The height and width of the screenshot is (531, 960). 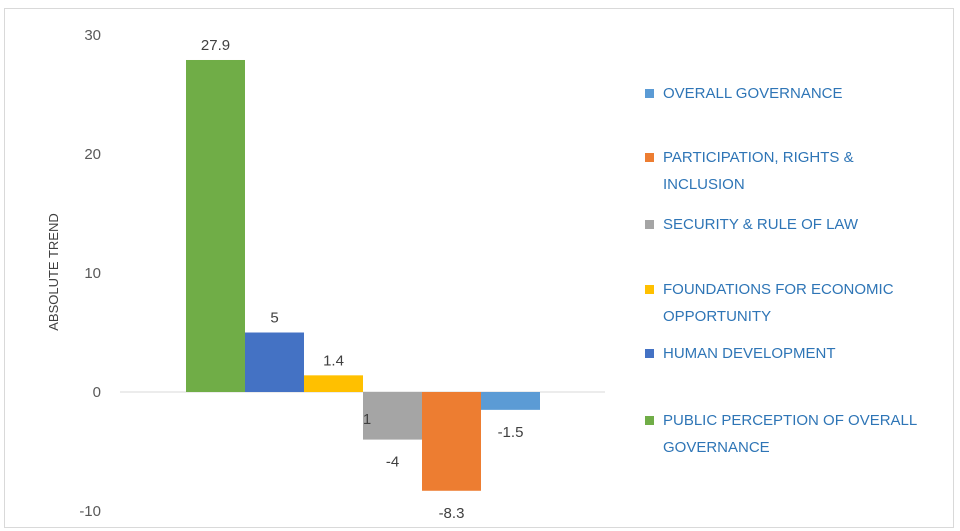 I want to click on bar-overall-governance, so click(x=510, y=401).